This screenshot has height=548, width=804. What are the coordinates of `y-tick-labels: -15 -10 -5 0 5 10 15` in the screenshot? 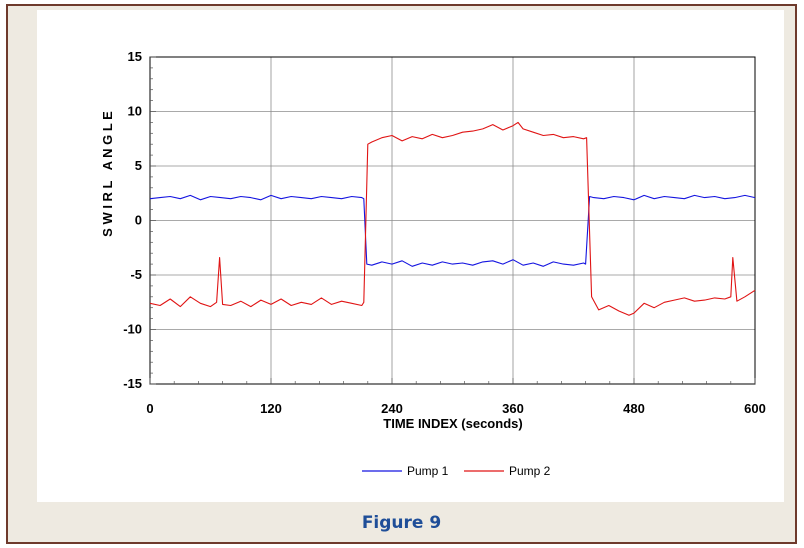 It's located at (132, 220).